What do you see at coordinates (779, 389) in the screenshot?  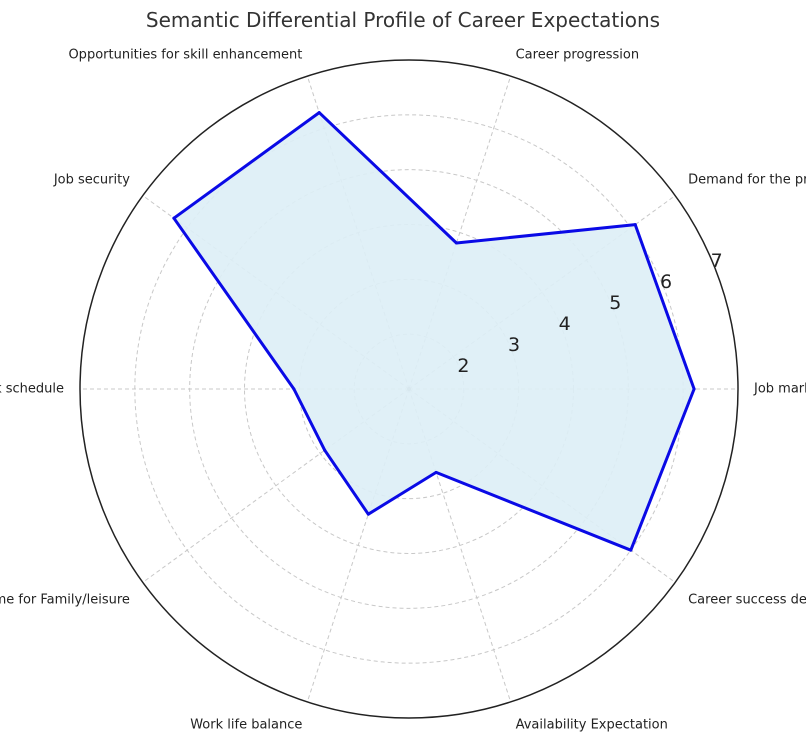 I see `category-label-1: Job market` at bounding box center [779, 389].